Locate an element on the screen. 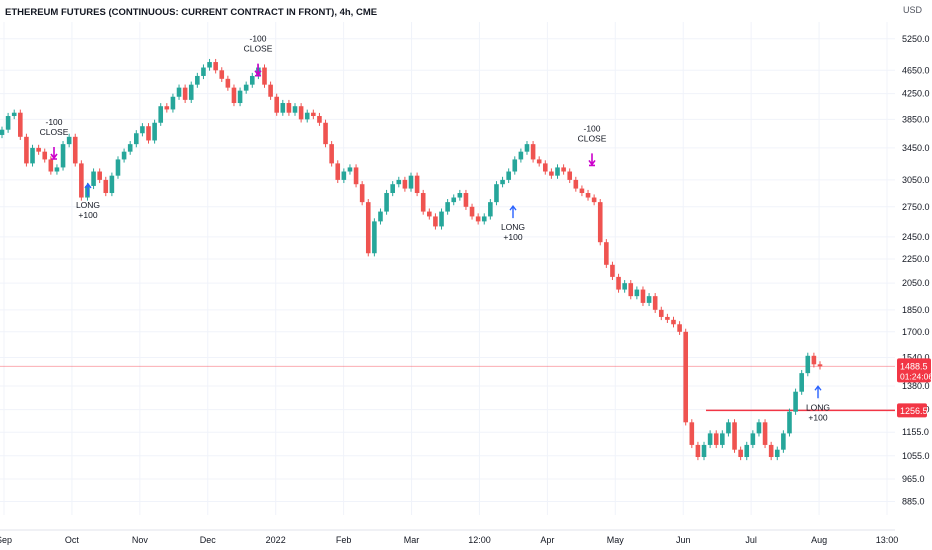  last-price-label: 1488.5 is located at coordinates (914, 366).